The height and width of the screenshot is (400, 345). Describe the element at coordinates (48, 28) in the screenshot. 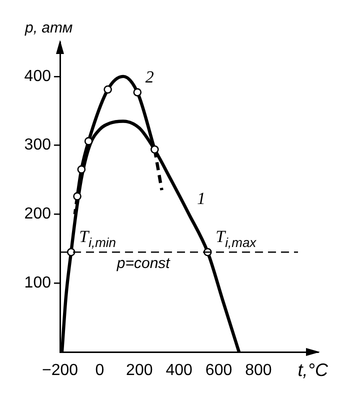

I see `y-axis-title: p, атм` at that location.